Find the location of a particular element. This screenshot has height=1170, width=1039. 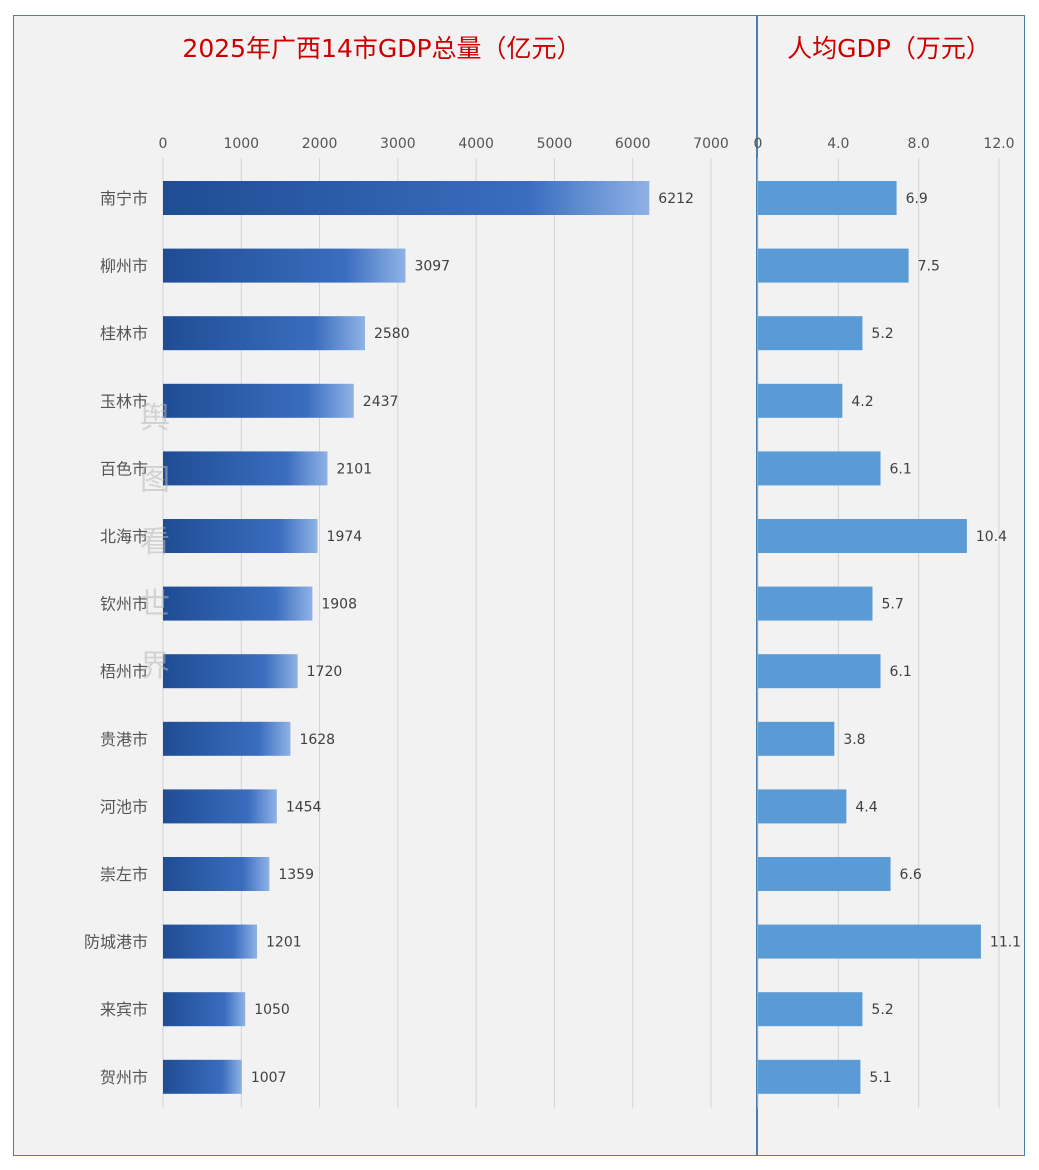

watermark-char: 舆 is located at coordinates (155, 418).